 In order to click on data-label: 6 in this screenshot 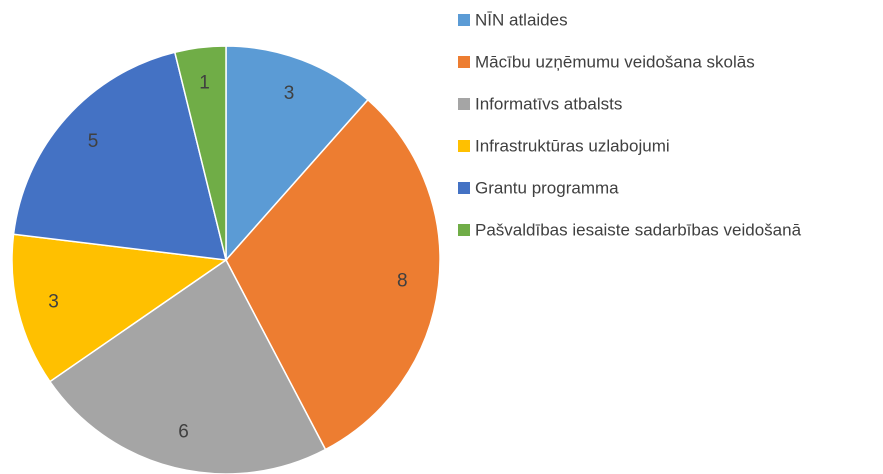, I will do `click(183, 431)`.